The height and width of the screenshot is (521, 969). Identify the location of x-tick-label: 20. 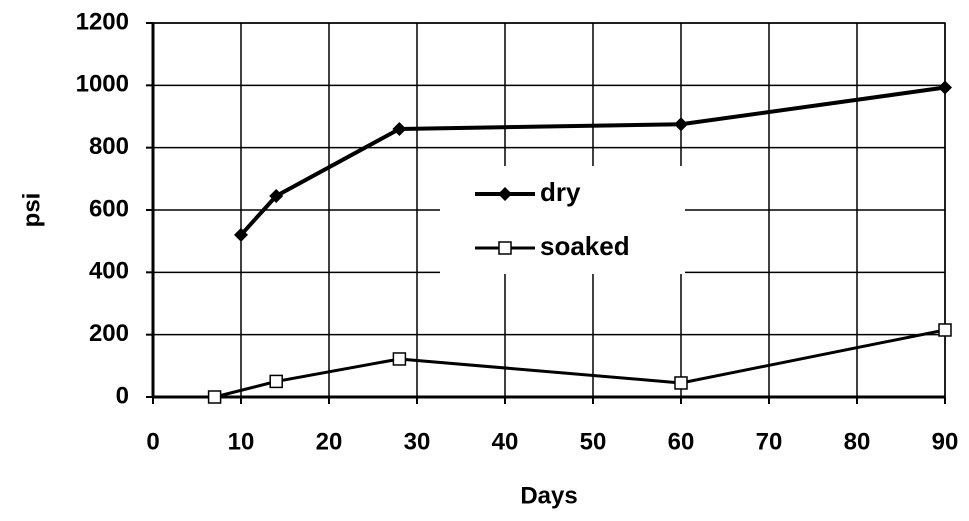
(329, 441).